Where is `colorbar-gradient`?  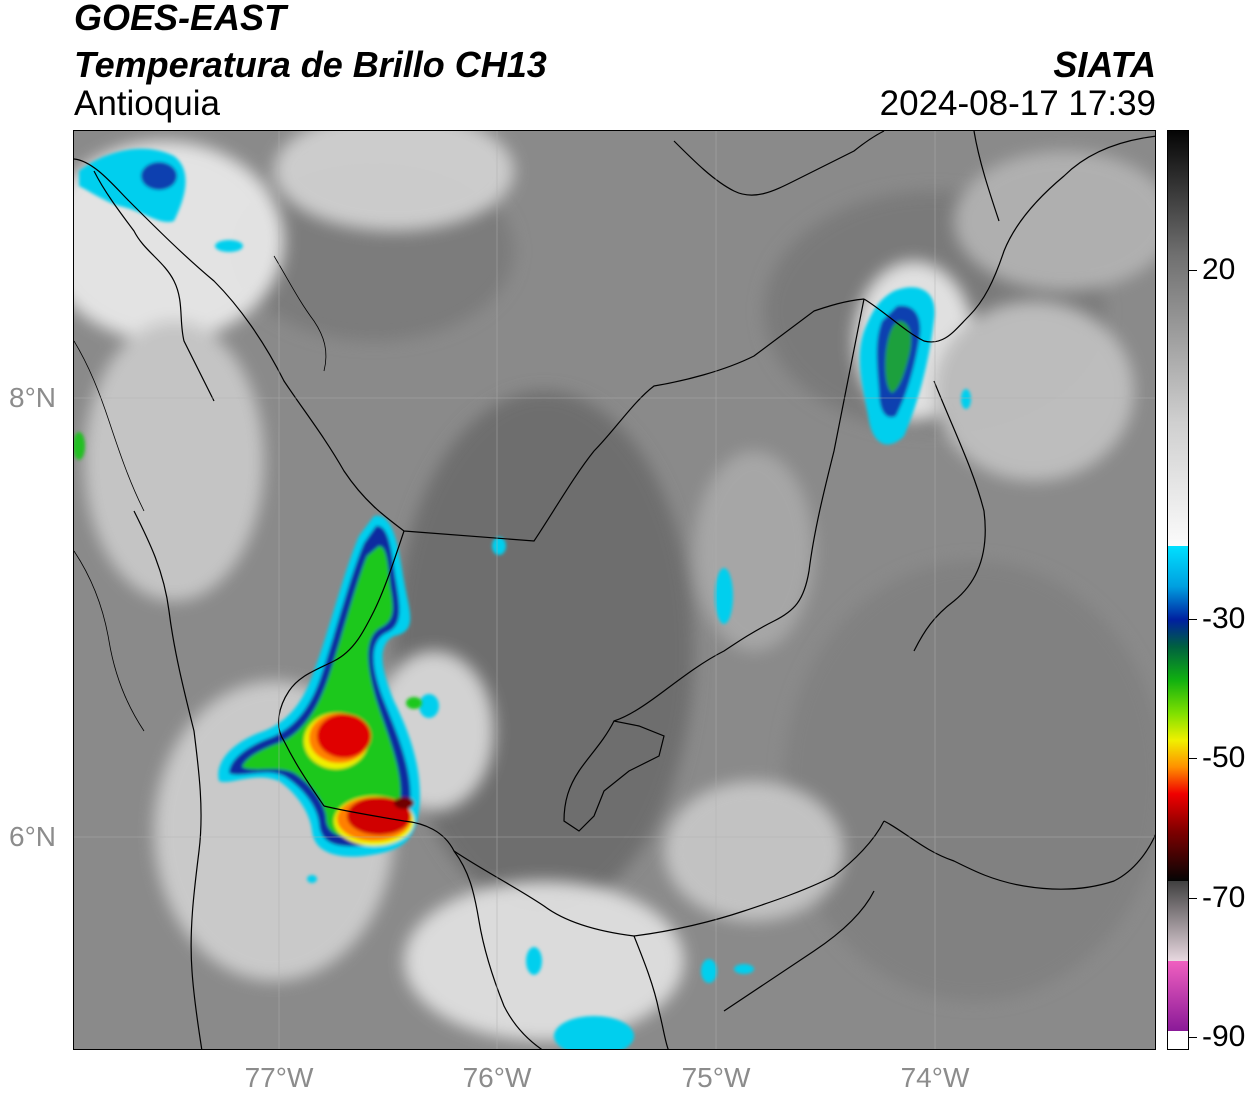
colorbar-gradient is located at coordinates (1178, 590).